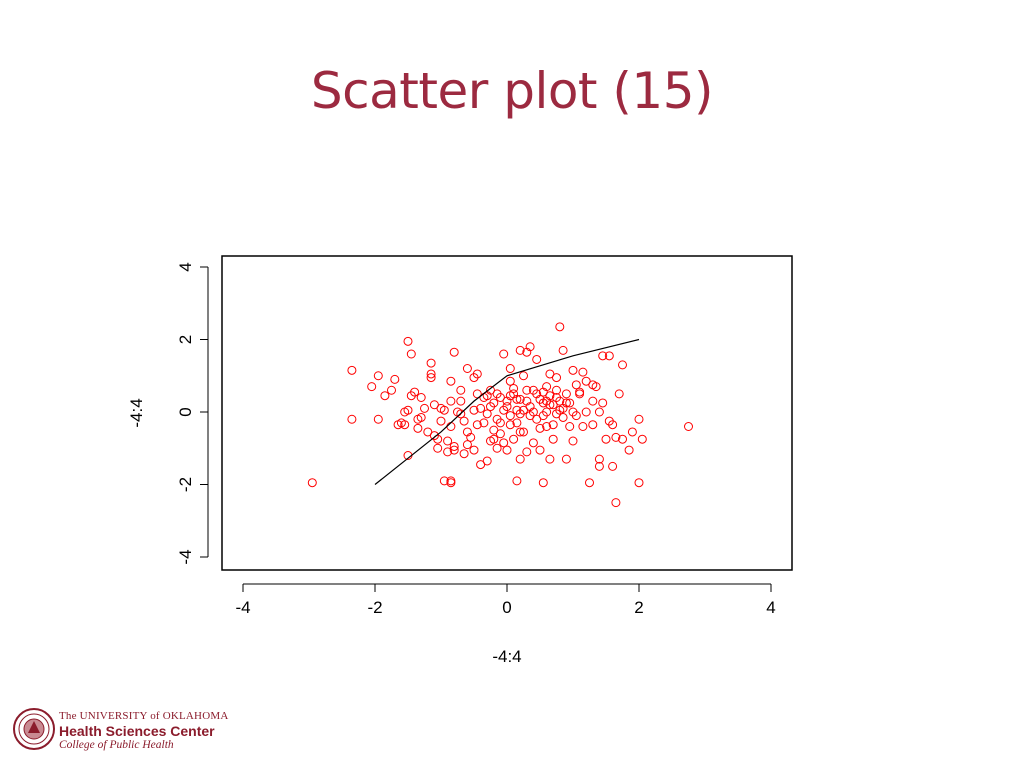 The image size is (1024, 768). I want to click on y-axis: -4 -2 0 2 4, so click(192, 413).